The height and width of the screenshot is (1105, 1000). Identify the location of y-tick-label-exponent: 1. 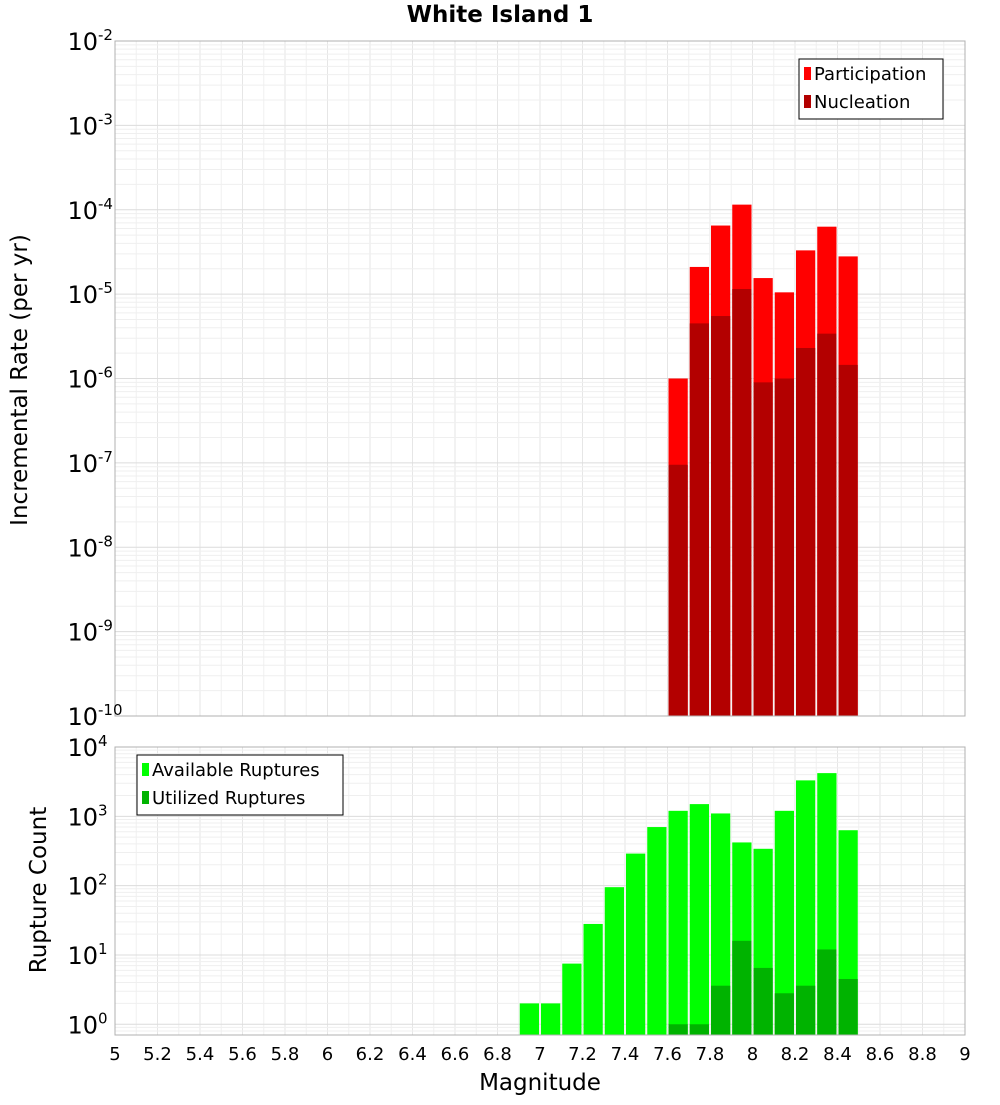
(103, 949).